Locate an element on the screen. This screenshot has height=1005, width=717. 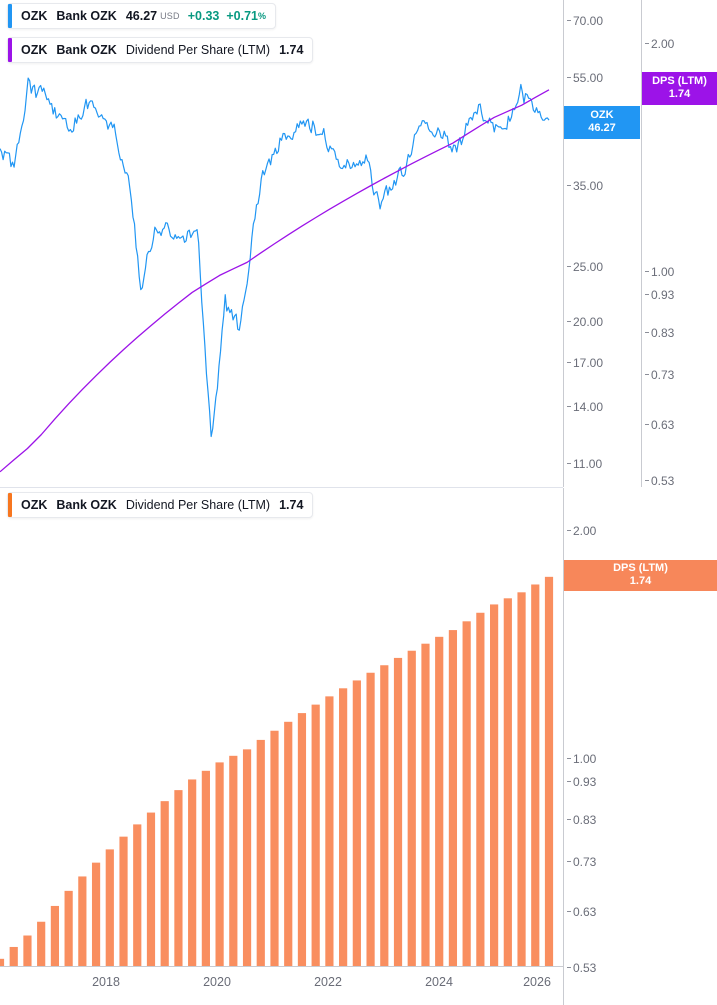
dps-overlay-tick-label: 0.53 is located at coordinates (663, 481).